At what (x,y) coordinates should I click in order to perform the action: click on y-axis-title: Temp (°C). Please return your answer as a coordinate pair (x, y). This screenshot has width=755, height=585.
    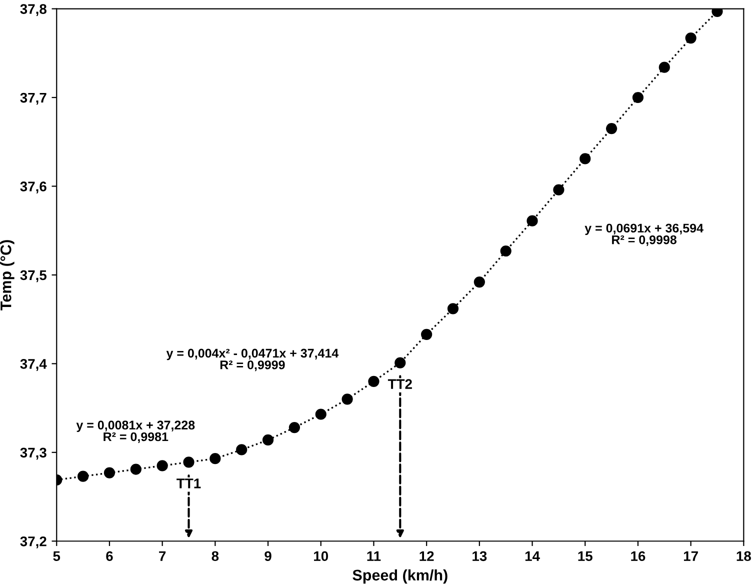
    Looking at the image, I should click on (7, 275).